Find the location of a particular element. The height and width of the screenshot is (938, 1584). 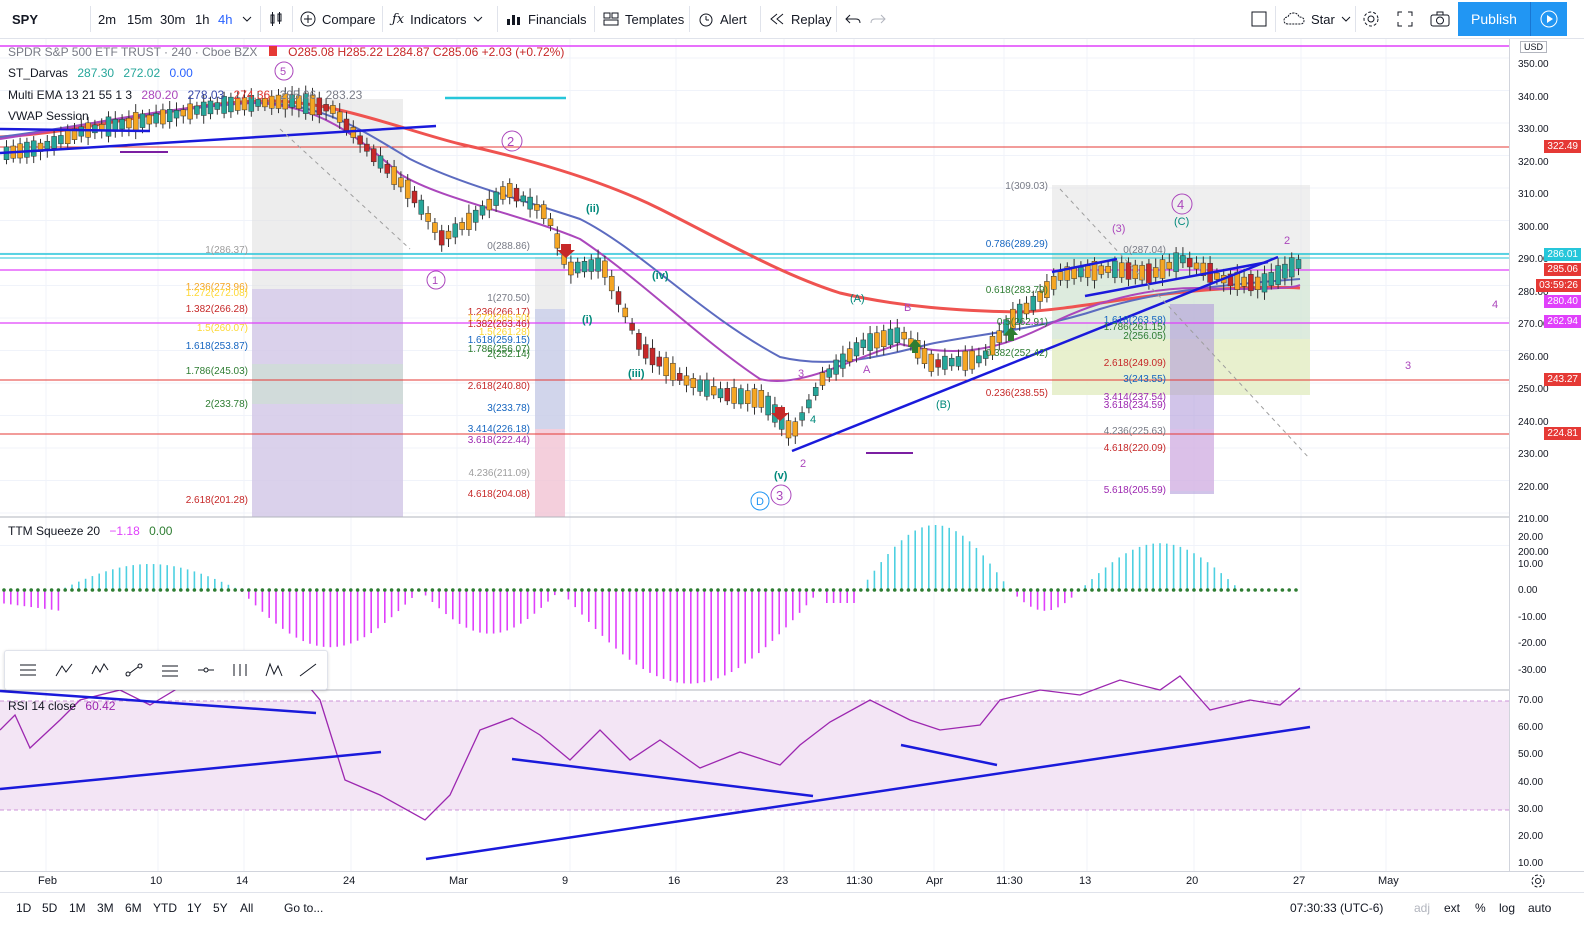

indicators-button: ƒx Indicators is located at coordinates (437, 19).